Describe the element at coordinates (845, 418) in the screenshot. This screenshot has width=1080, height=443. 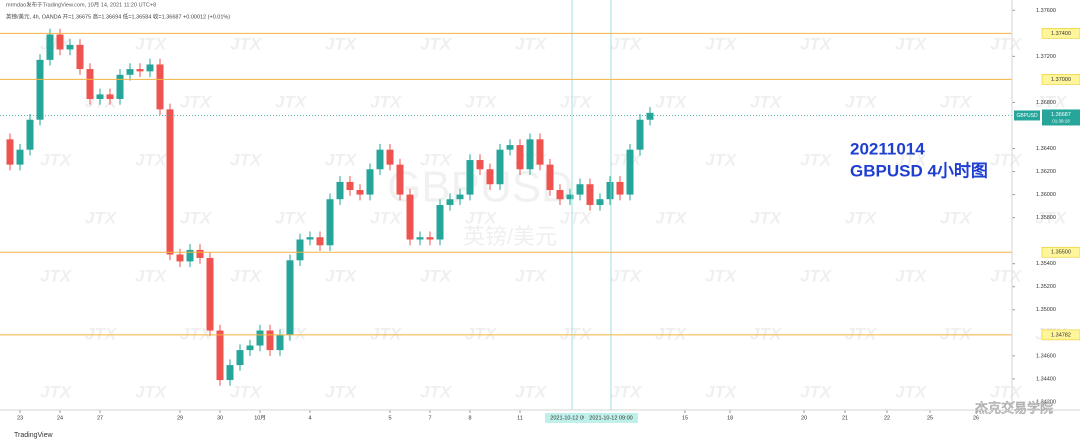
I see `x-tick-label: 21` at that location.